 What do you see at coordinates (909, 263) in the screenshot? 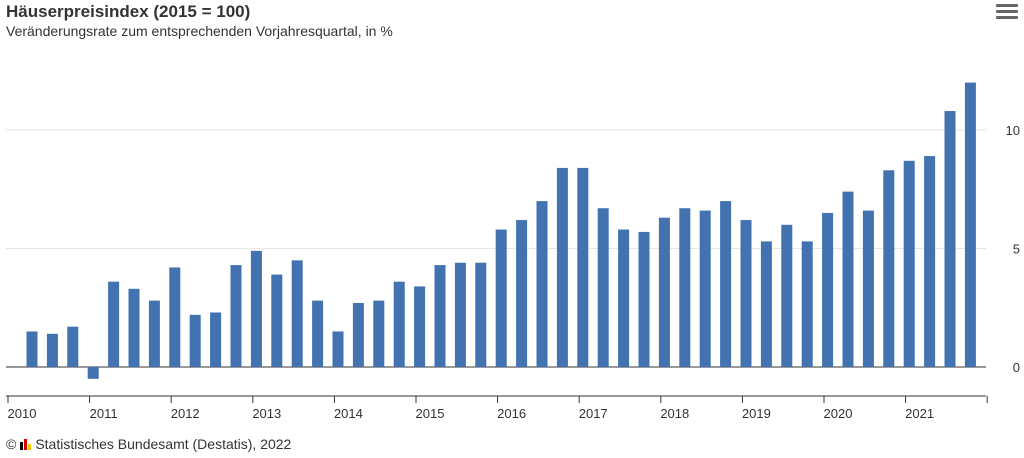
I see `bar: 2020 Q4: 8.7` at bounding box center [909, 263].